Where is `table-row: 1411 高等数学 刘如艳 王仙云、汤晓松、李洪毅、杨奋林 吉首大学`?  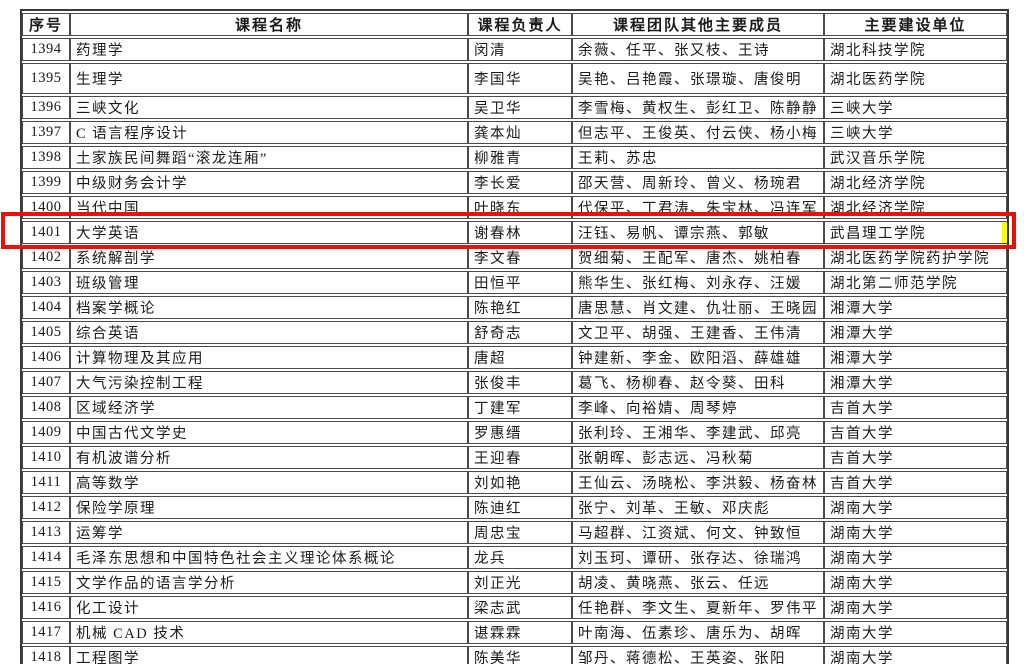
table-row: 1411 高等数学 刘如艳 王仙云、汤晓松、李洪毅、杨奋林 吉首大学 is located at coordinates (514, 482).